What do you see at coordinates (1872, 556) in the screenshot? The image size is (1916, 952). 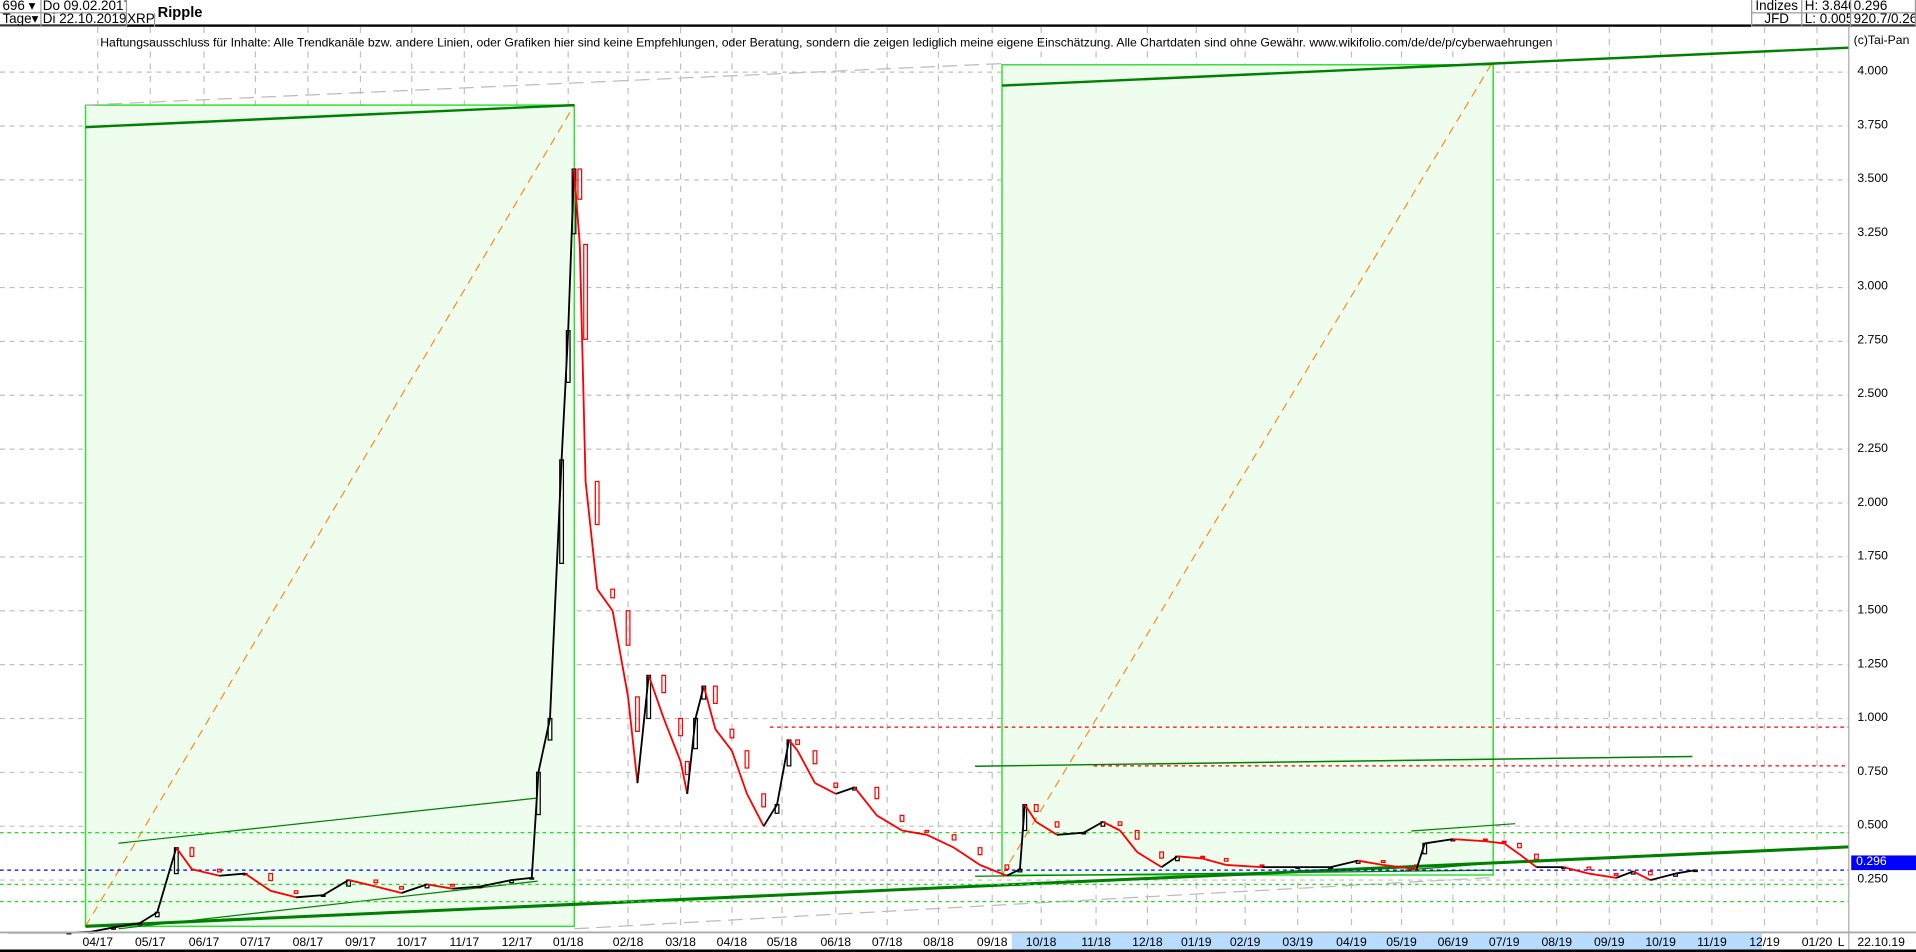 I see `y-tick-label: 1.750` at bounding box center [1872, 556].